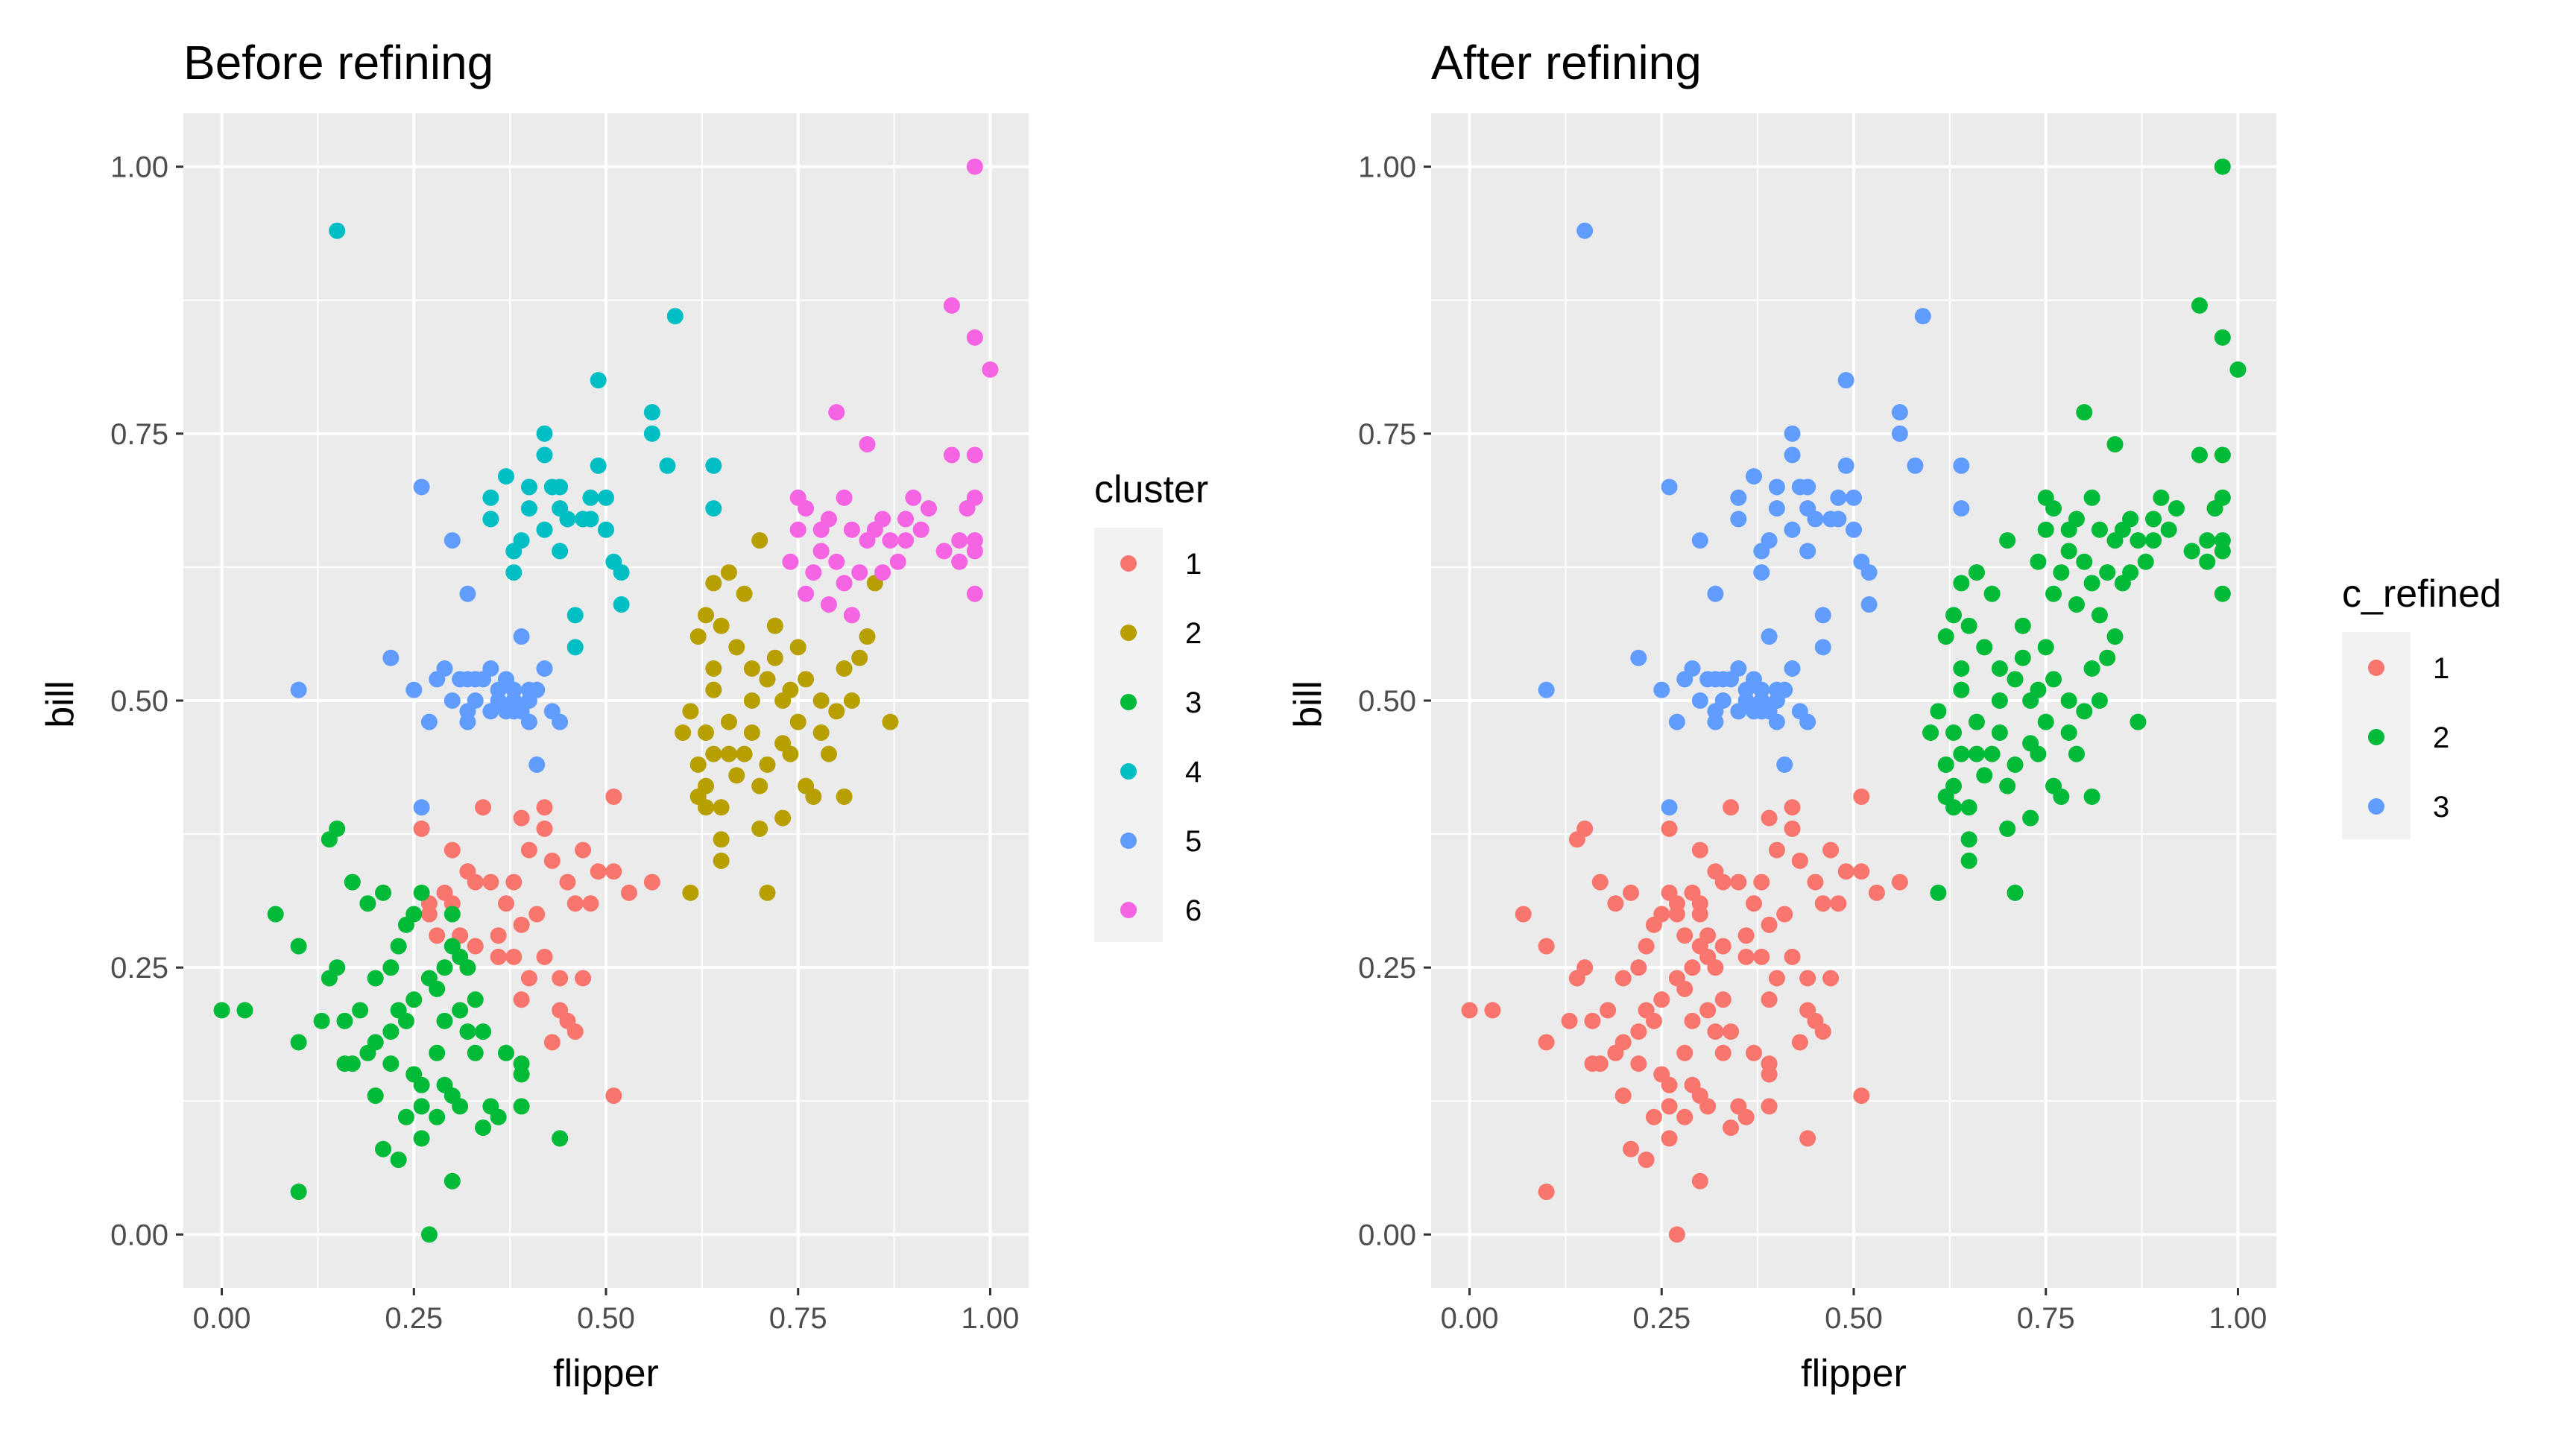 The image size is (2576, 1431). What do you see at coordinates (1193, 842) in the screenshot?
I see `legend-label: 5` at bounding box center [1193, 842].